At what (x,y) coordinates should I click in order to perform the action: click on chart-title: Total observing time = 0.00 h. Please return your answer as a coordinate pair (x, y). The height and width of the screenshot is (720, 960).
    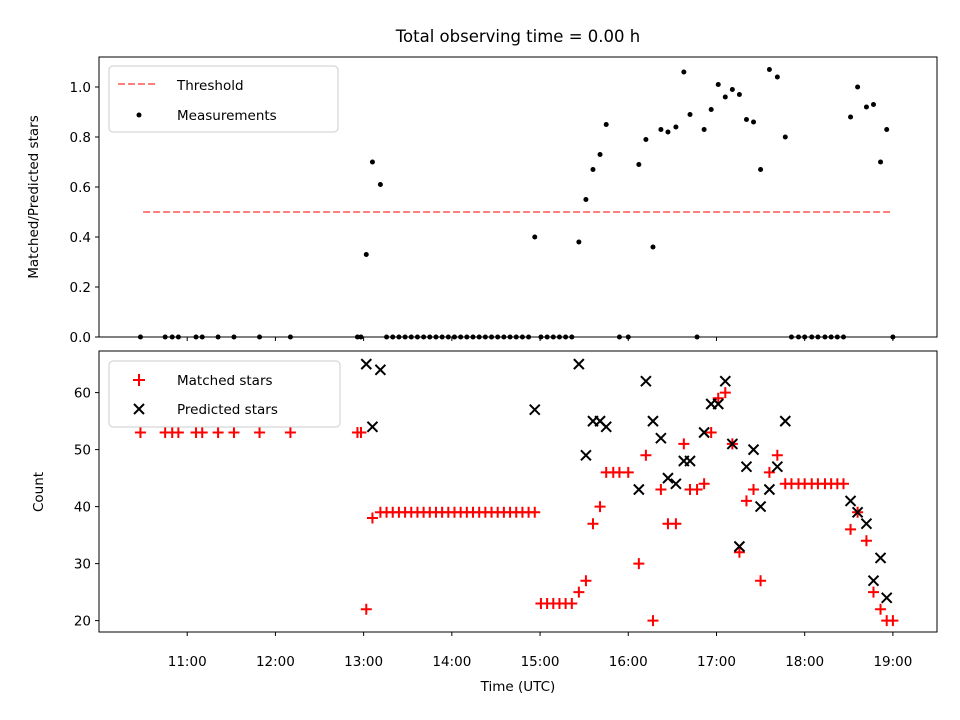
    Looking at the image, I should click on (517, 36).